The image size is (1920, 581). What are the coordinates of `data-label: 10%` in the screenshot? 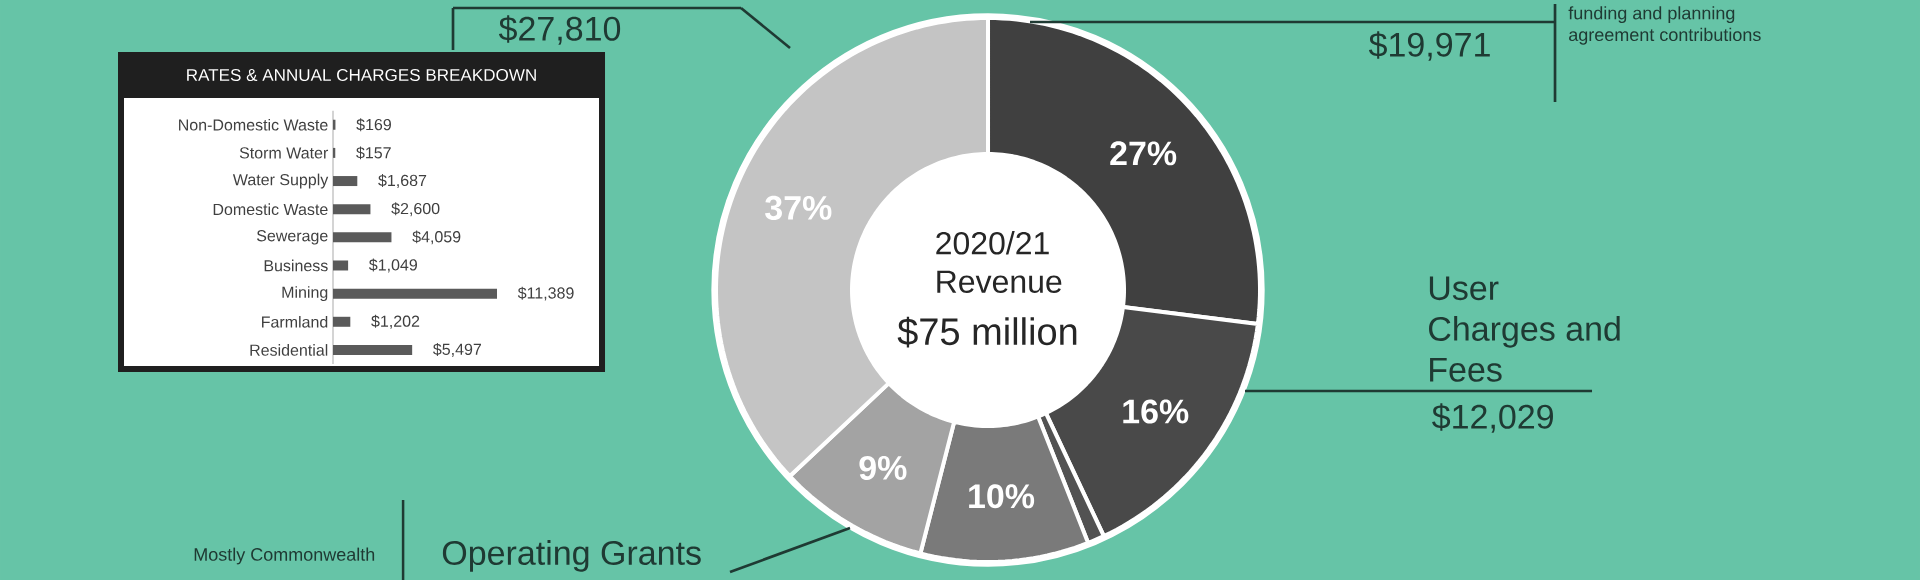 It's located at (1002, 496).